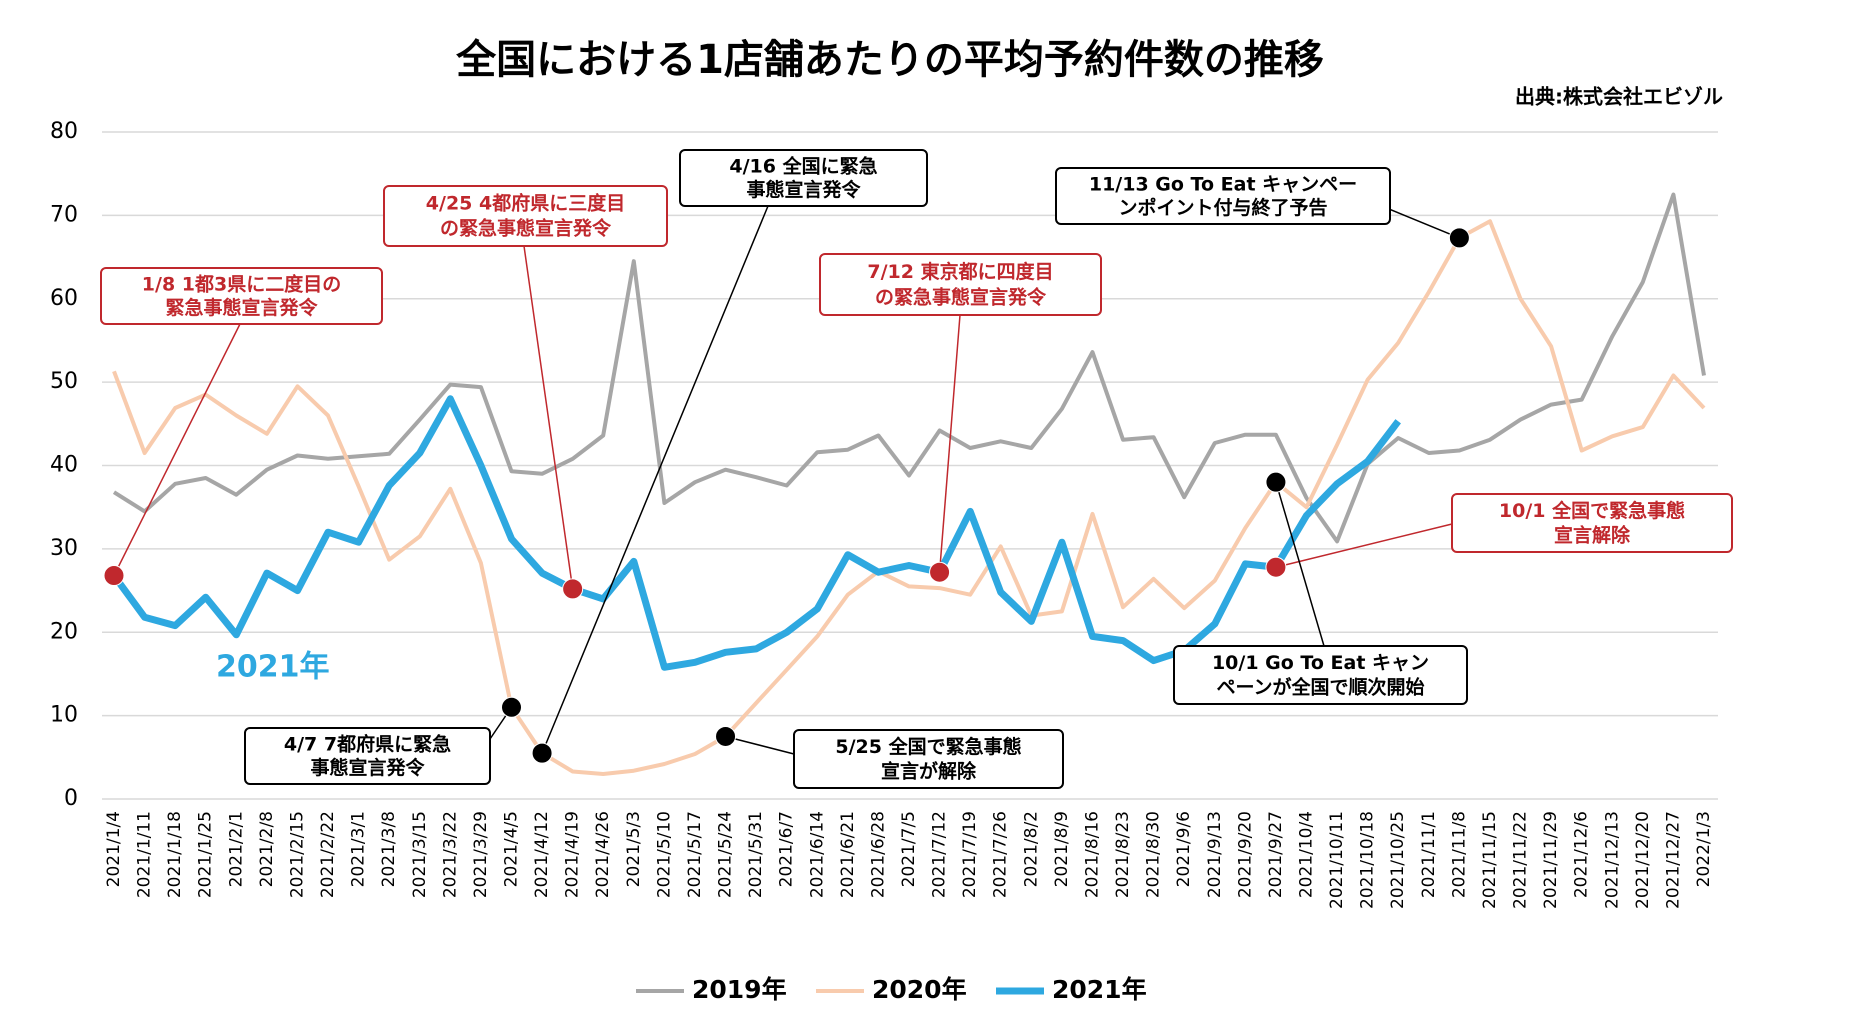  Describe the element at coordinates (114, 849) in the screenshot. I see `x-tick-label: 2021/1/4` at that location.